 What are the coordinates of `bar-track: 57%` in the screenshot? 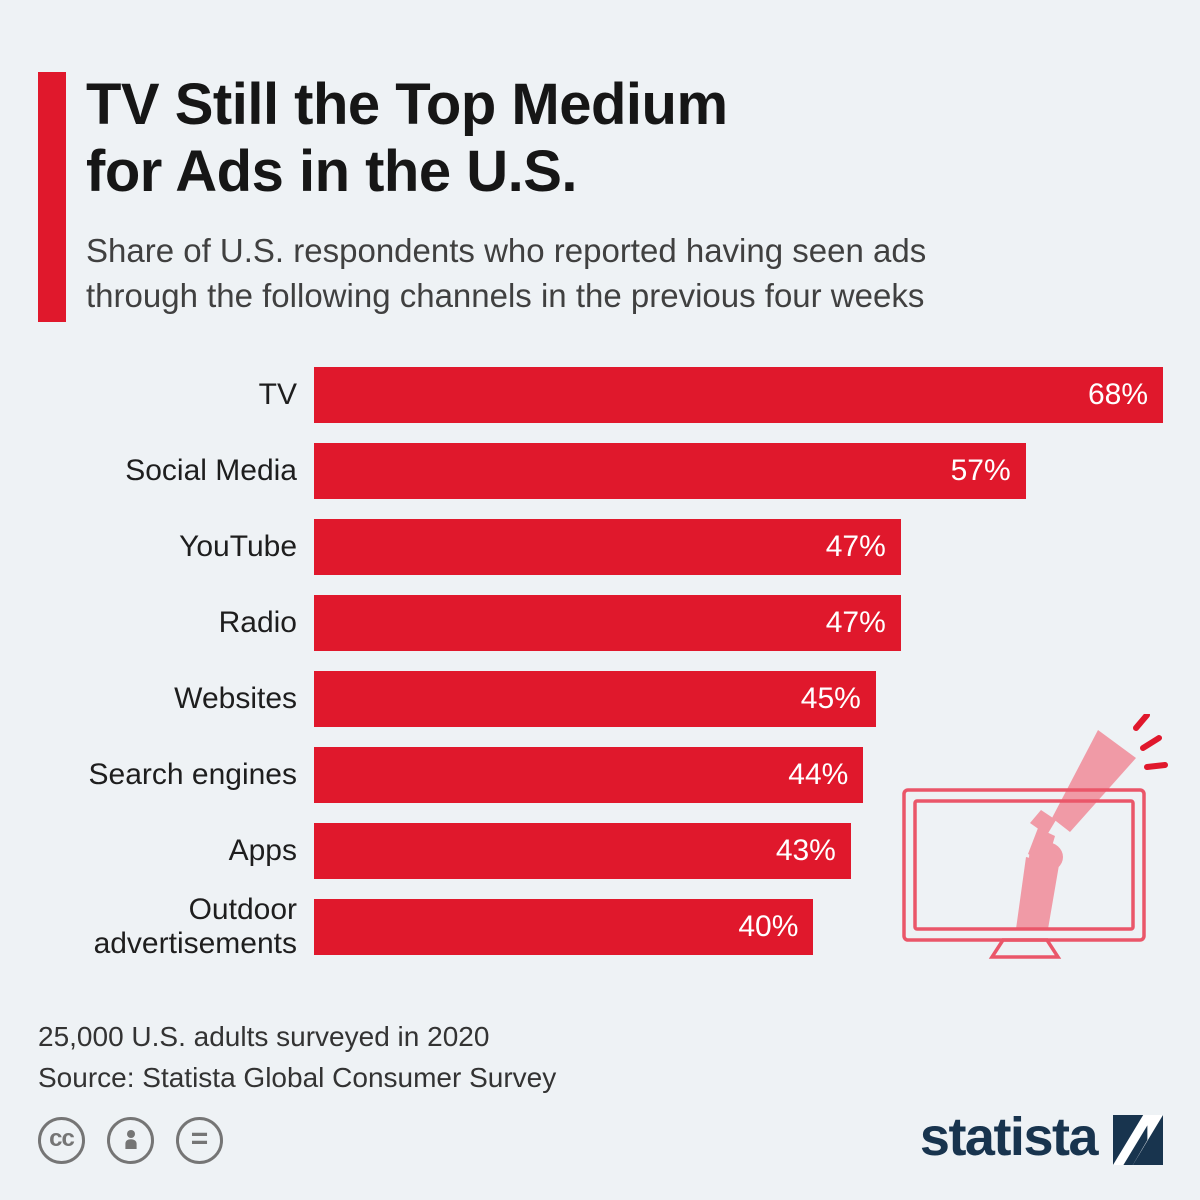 It's located at (738, 471).